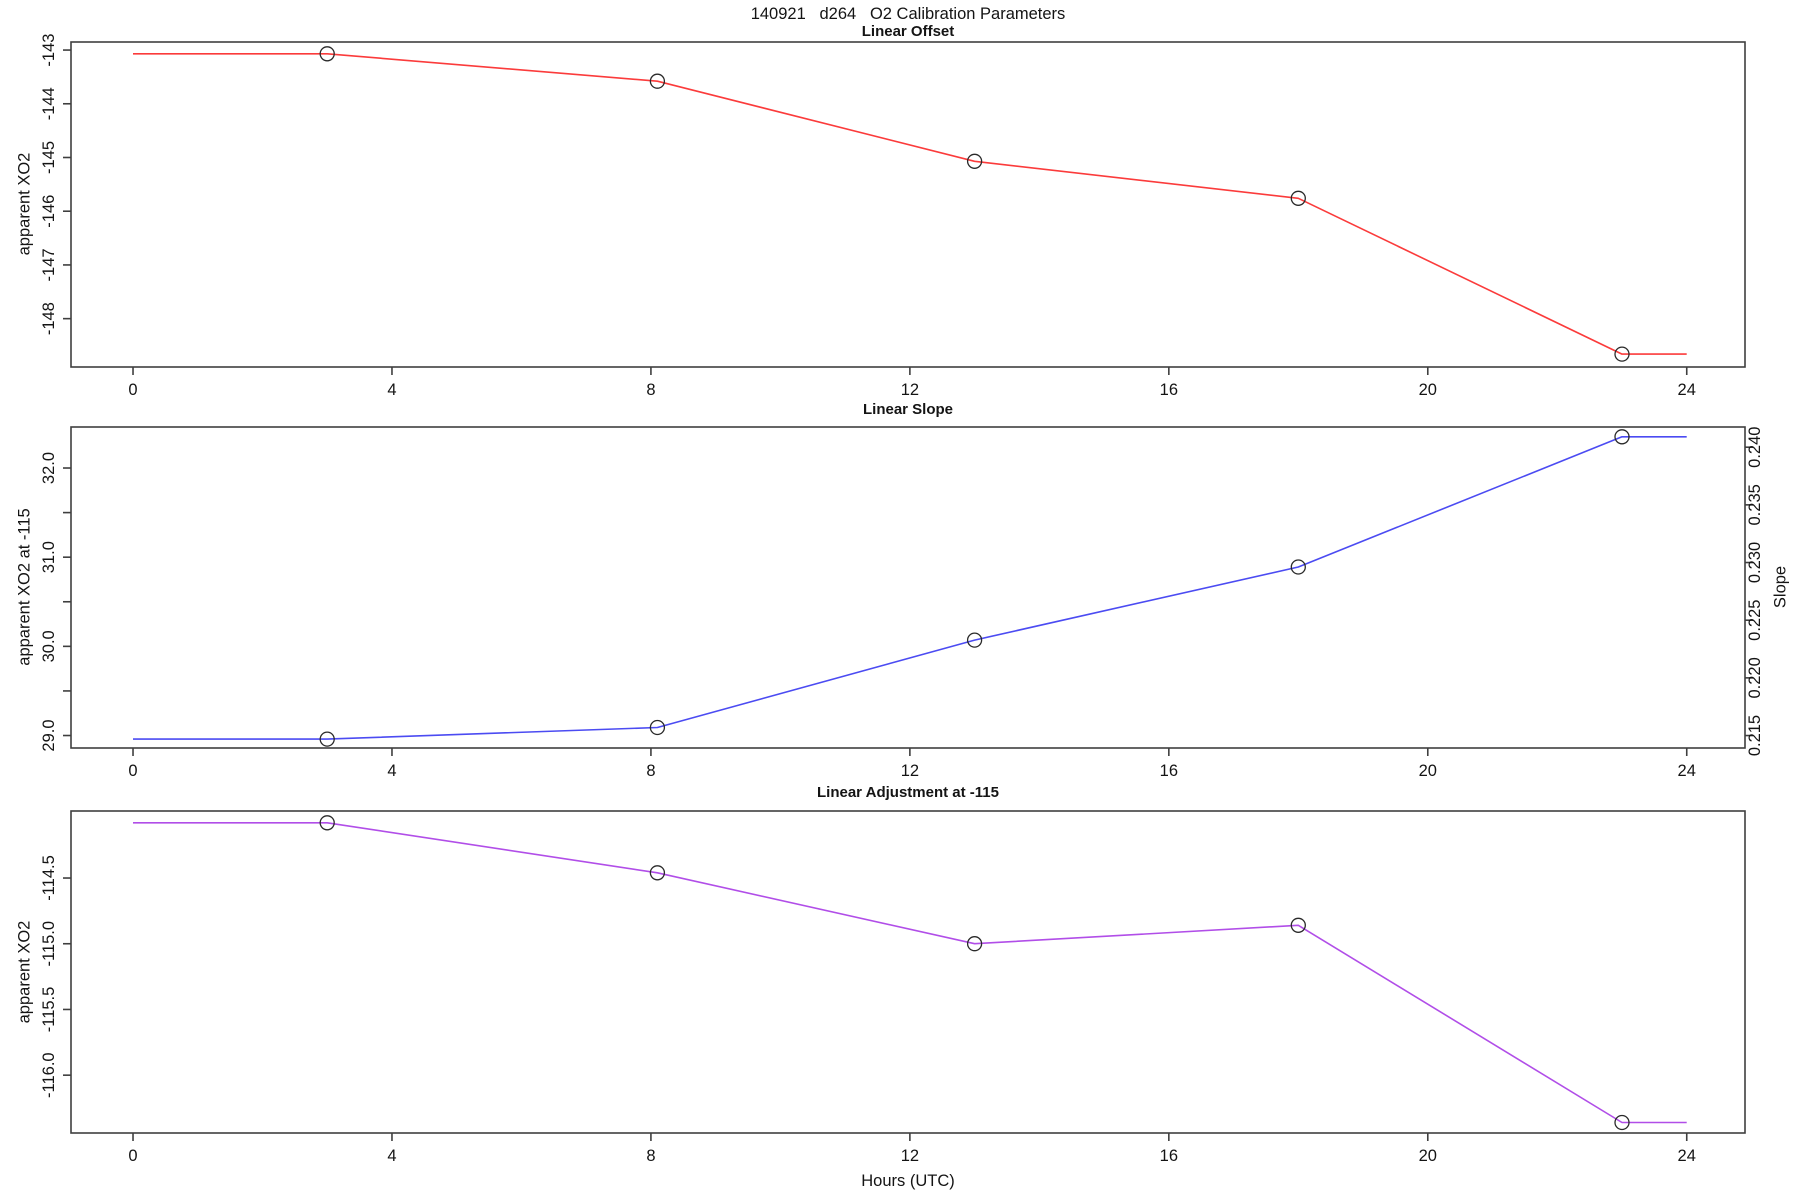  Describe the element at coordinates (49, 1010) in the screenshot. I see `y-tick-label: -115.5` at that location.